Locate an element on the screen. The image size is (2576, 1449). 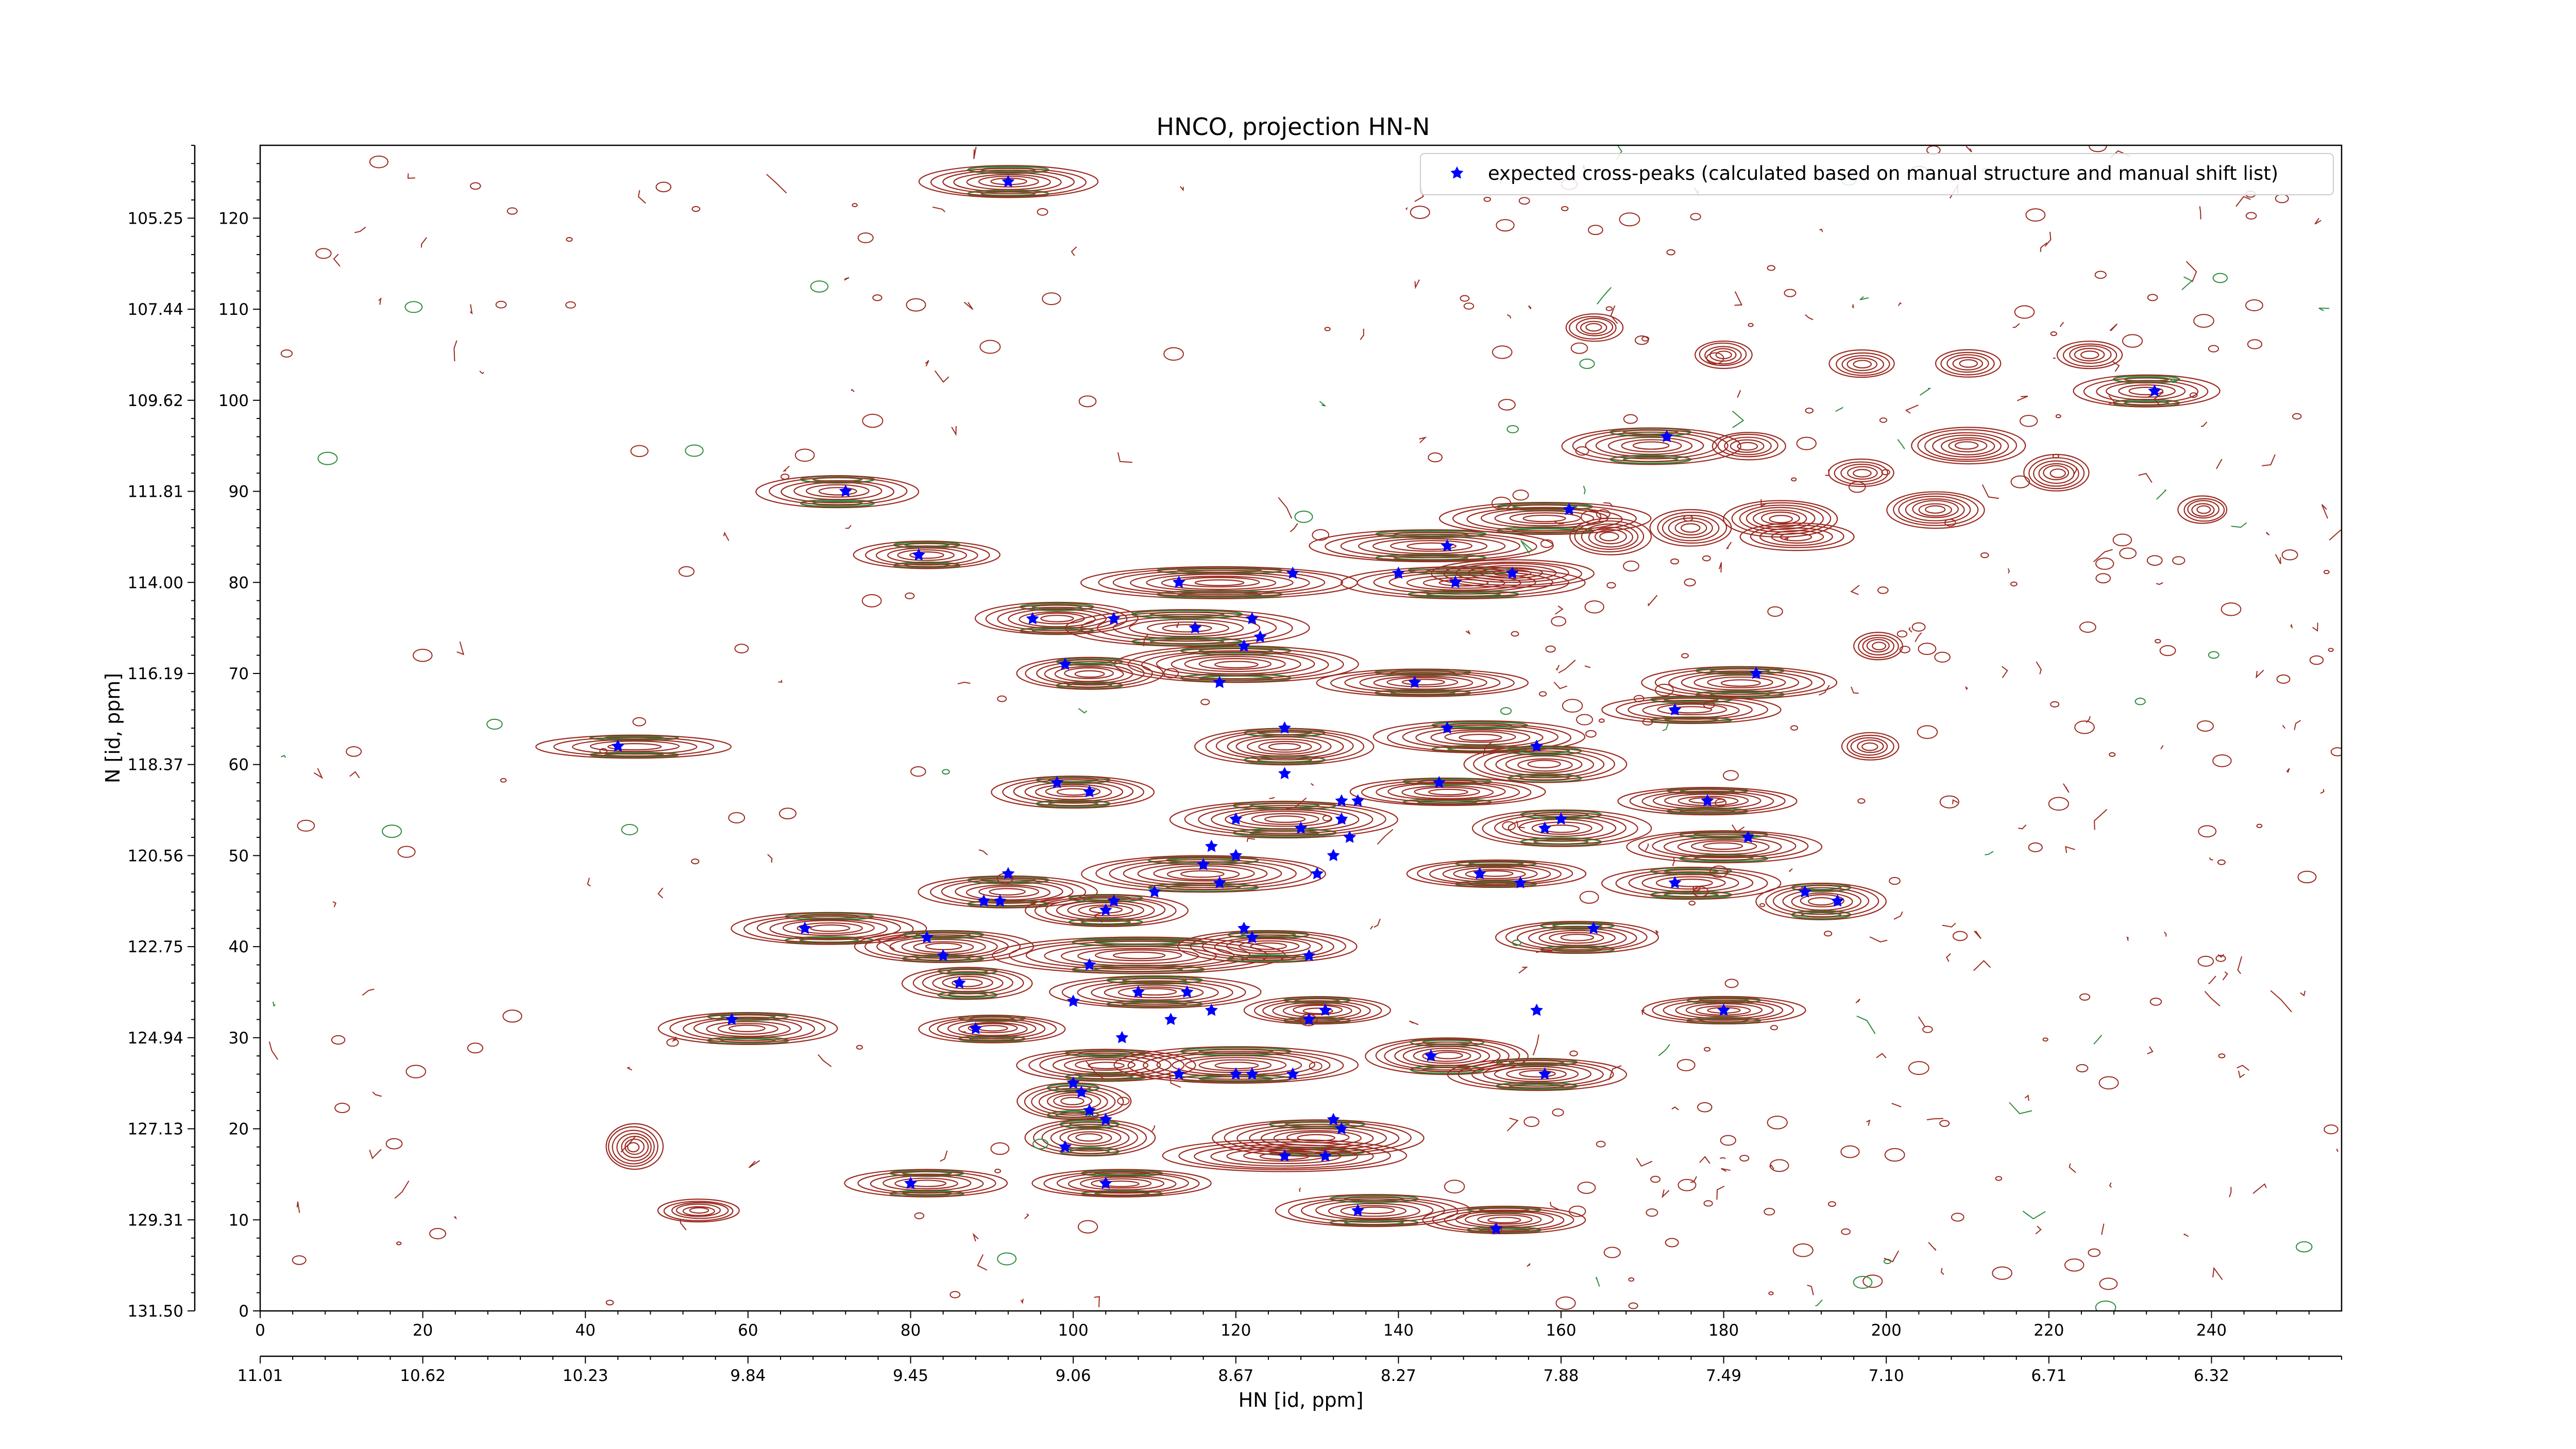
y-ppm-tick-label: 124.94 is located at coordinates (155, 1038).